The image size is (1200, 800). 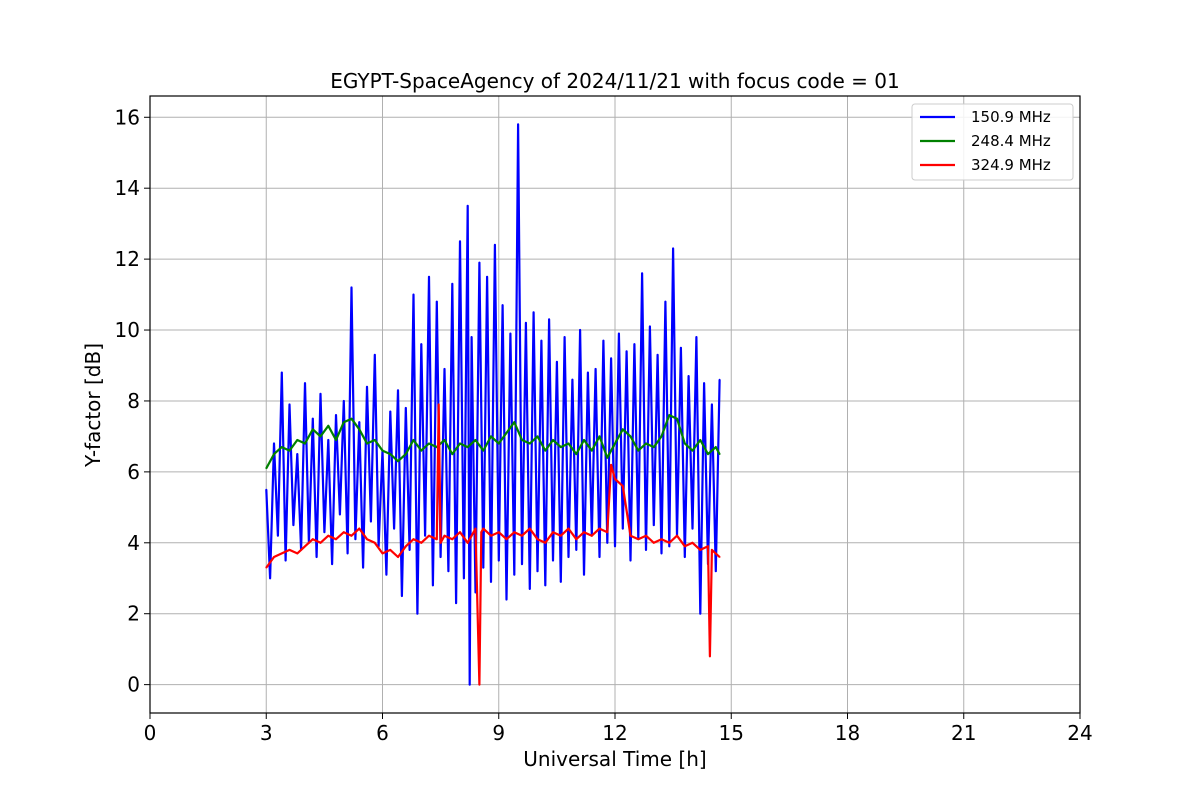 What do you see at coordinates (614, 759) in the screenshot?
I see `x-axis-label: Universal Time [h]` at bounding box center [614, 759].